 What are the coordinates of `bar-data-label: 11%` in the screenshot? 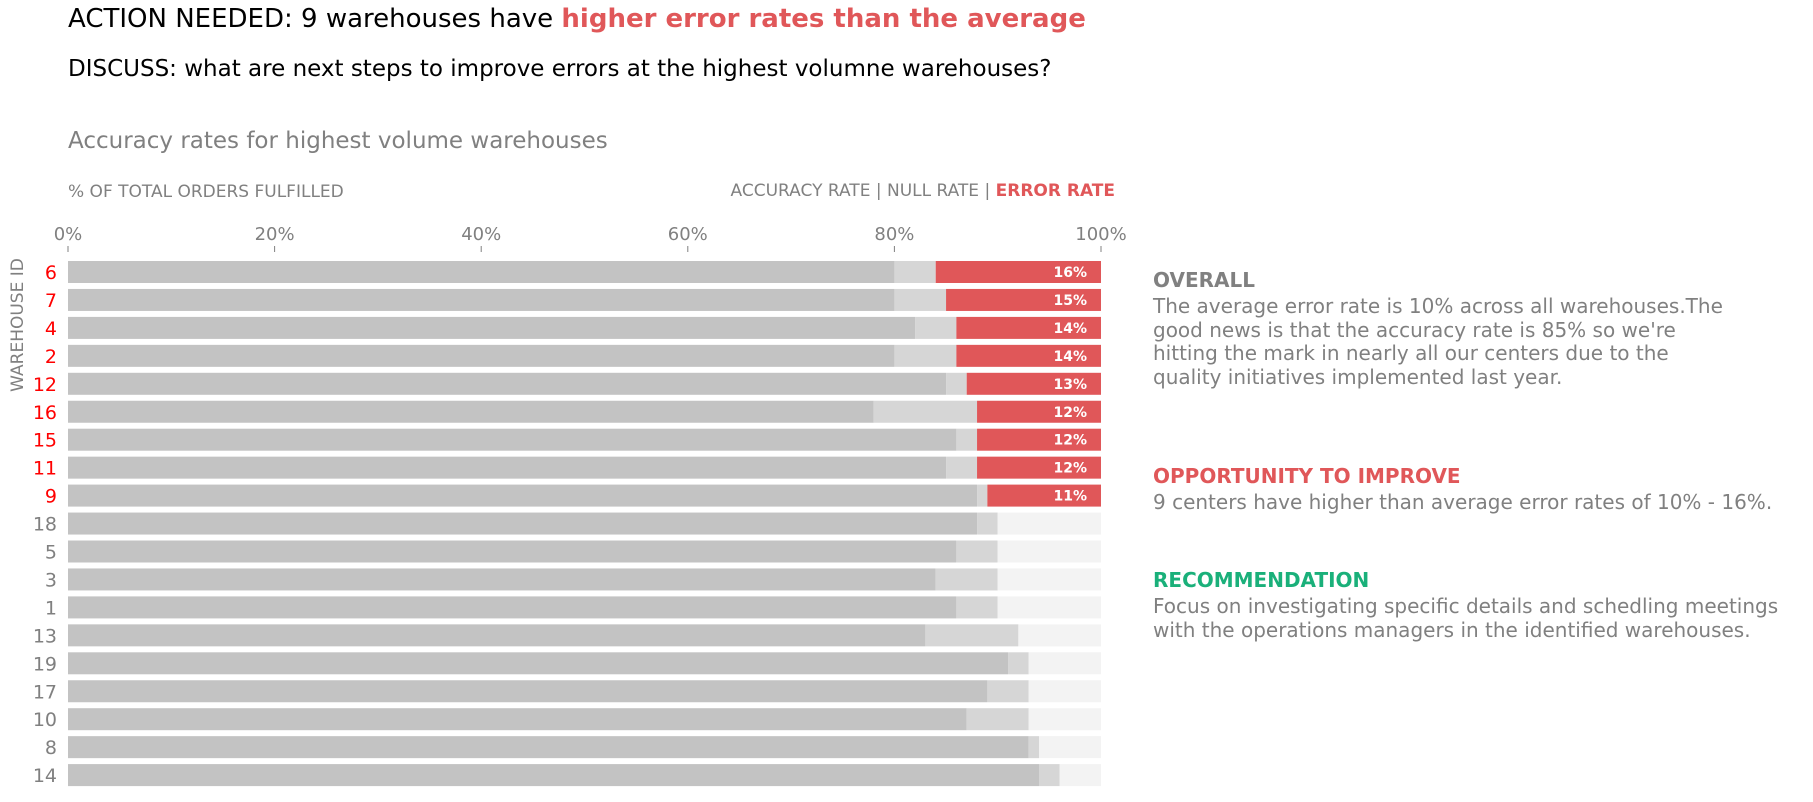 It's located at (1070, 497).